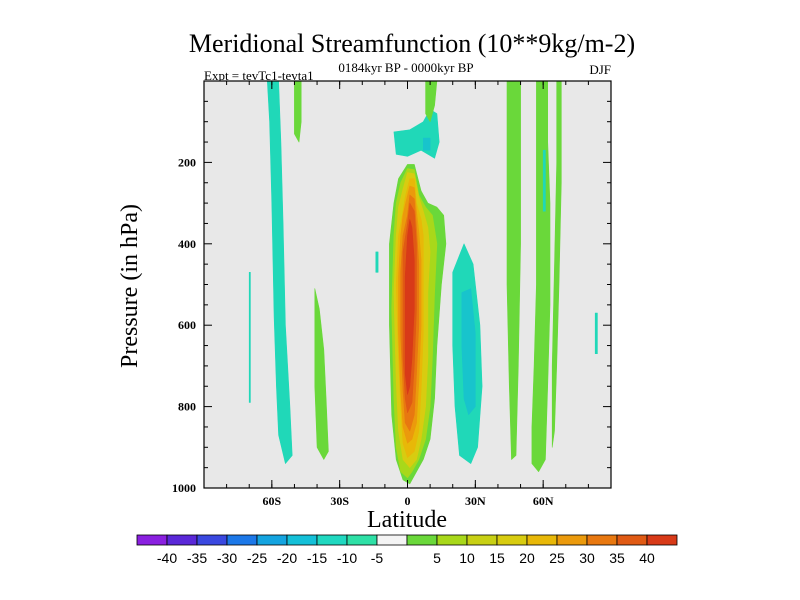  What do you see at coordinates (437, 558) in the screenshot?
I see `colorbar-label: 5` at bounding box center [437, 558].